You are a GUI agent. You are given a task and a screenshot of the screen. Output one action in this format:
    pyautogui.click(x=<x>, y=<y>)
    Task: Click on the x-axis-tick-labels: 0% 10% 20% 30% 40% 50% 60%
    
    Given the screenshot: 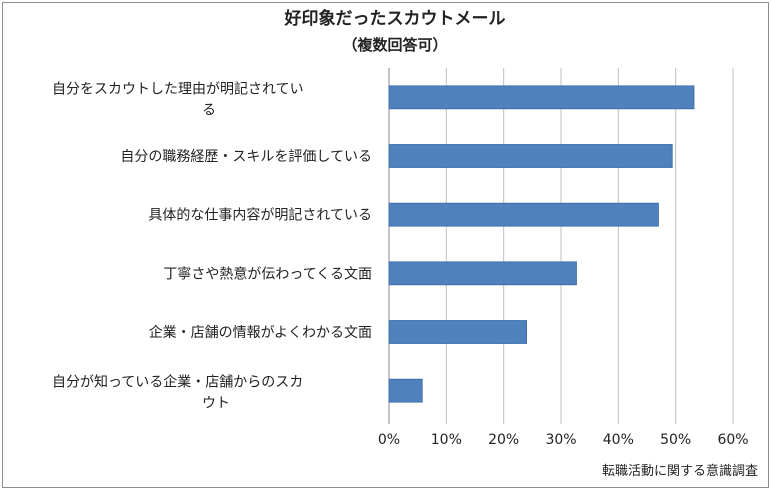 What is the action you would take?
    pyautogui.click(x=563, y=440)
    